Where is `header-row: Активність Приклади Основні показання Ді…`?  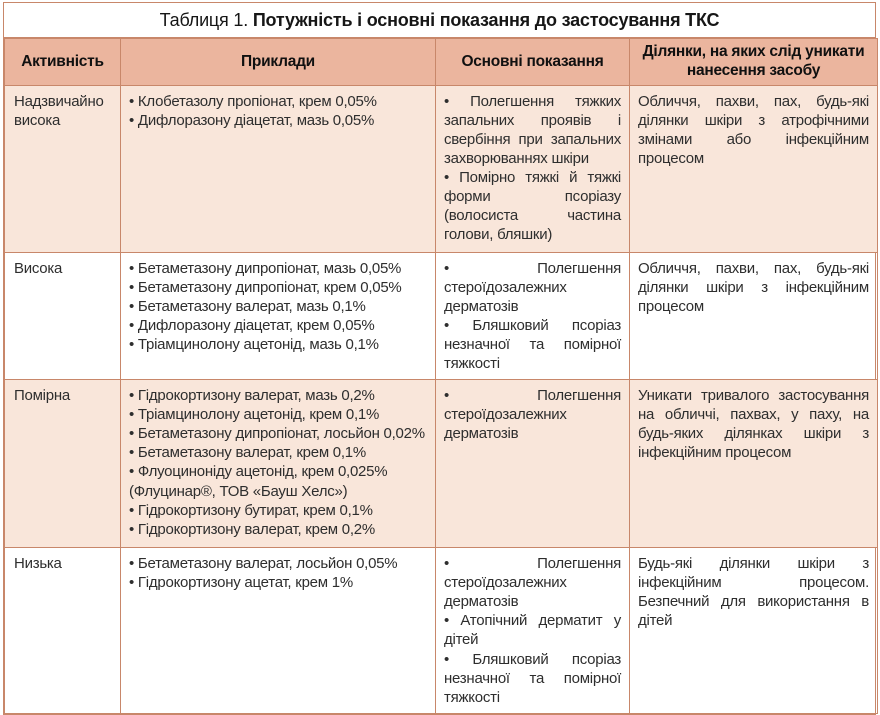 header-row: Активність Приклади Основні показання Ді… is located at coordinates (441, 62).